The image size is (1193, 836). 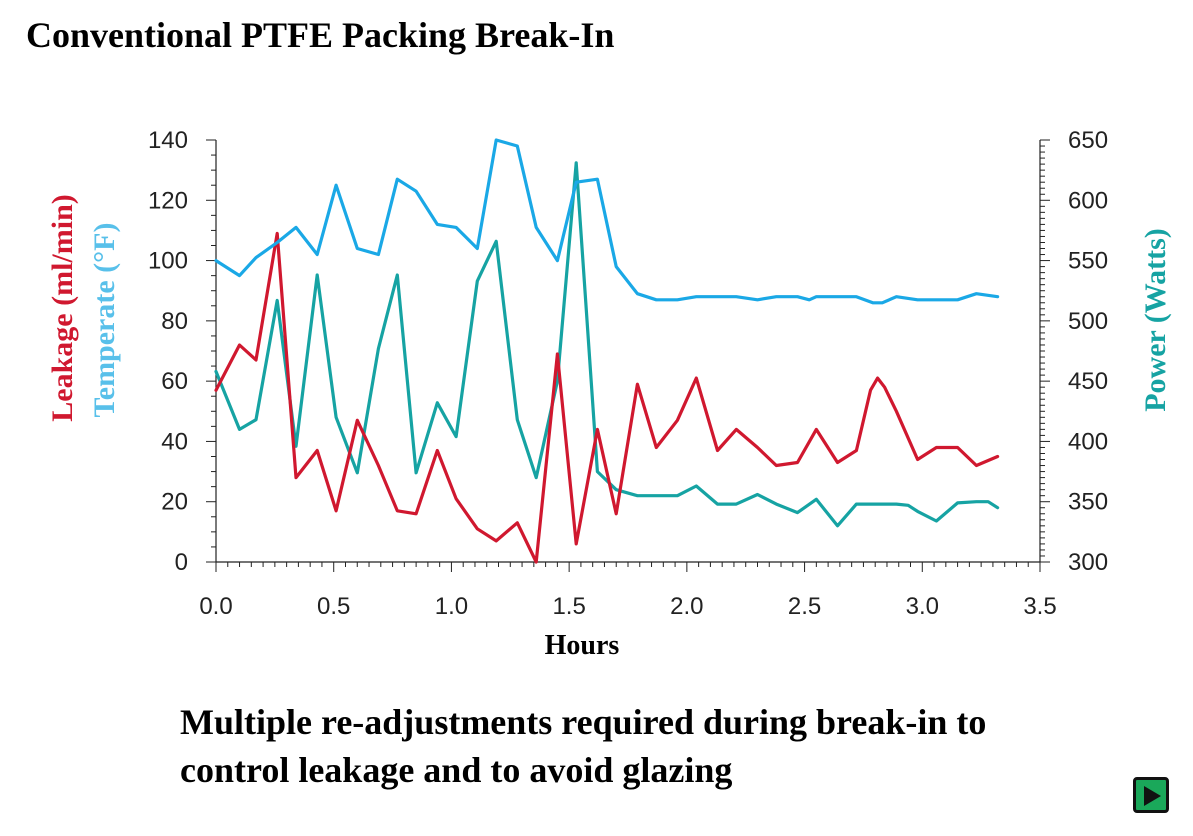 I want to click on x-tick-label: 0.0, so click(x=215, y=606).